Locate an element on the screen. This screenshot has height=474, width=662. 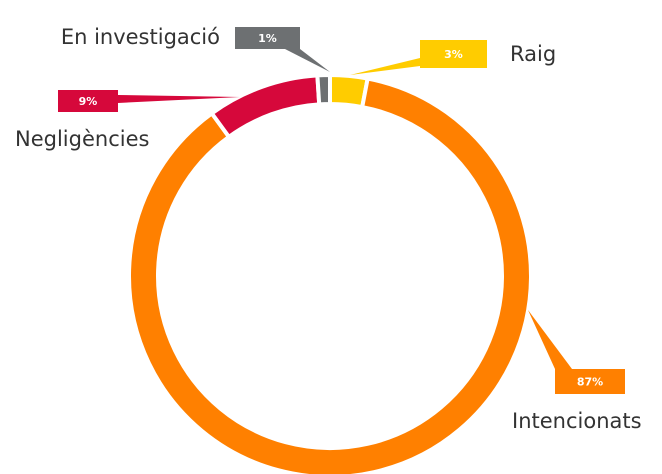
value-label: 1% is located at coordinates (267, 38).